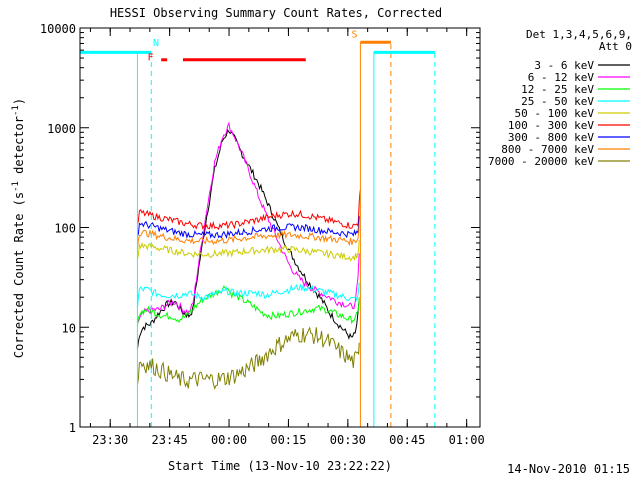 The image size is (640, 480). What do you see at coordinates (541, 161) in the screenshot?
I see `legend-label-8: 7000 - 20000 keV` at bounding box center [541, 161].